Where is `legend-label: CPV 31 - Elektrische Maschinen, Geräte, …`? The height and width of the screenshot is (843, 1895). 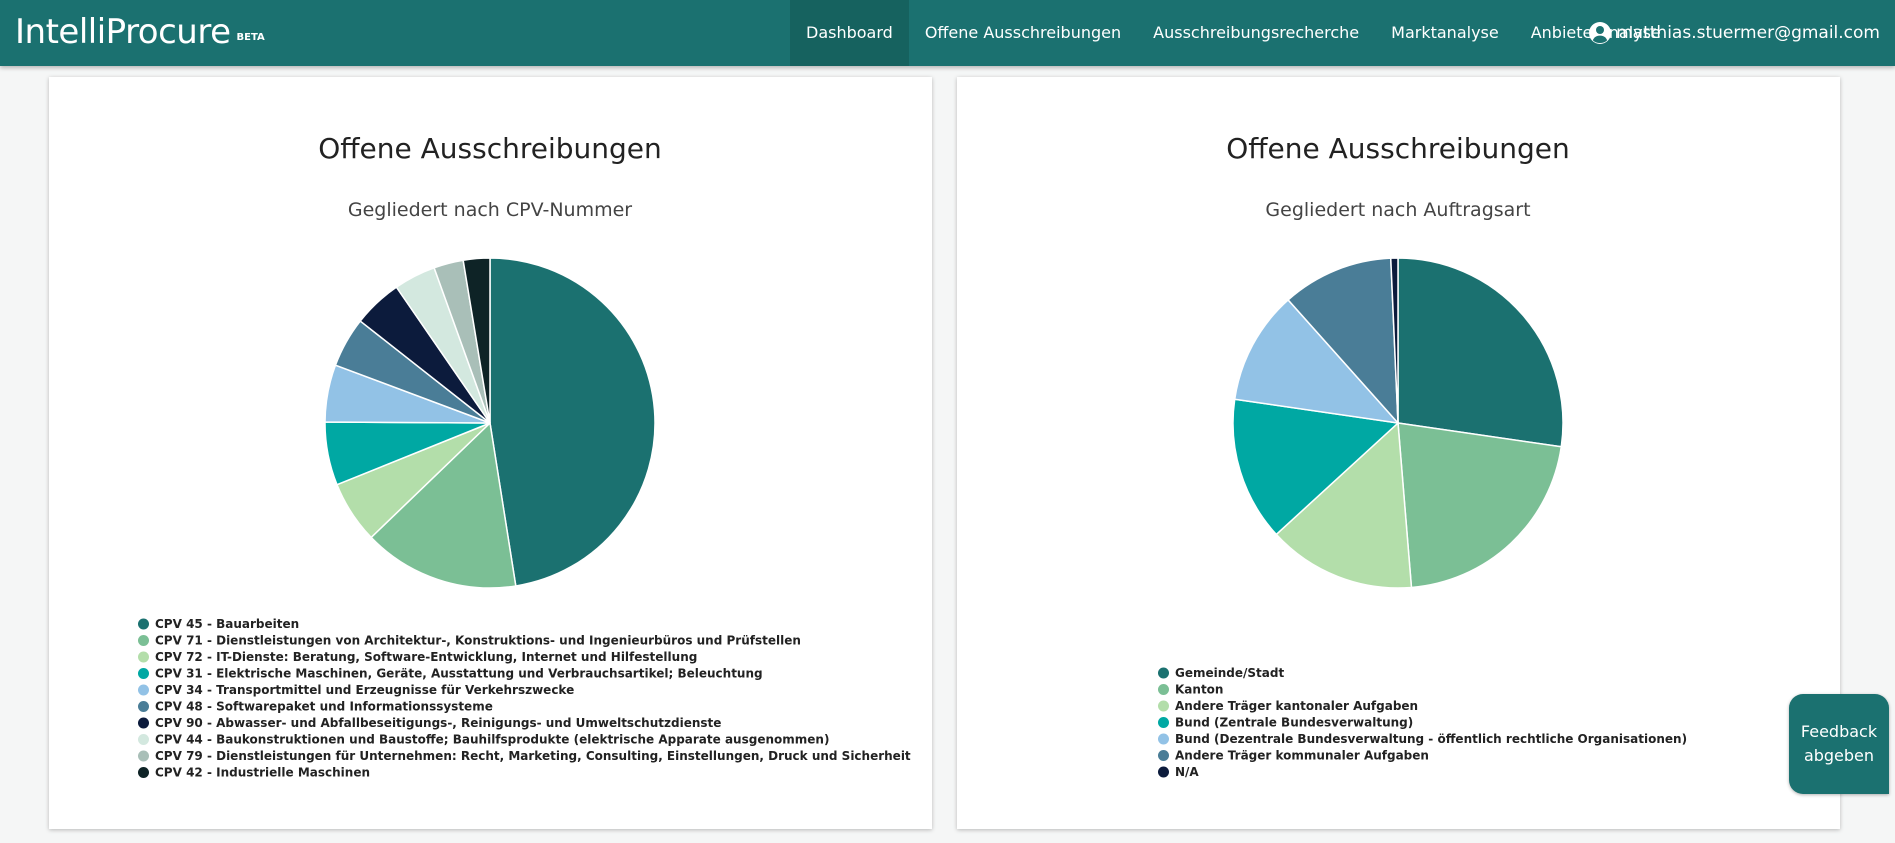 legend-label: CPV 31 - Elektrische Maschinen, Geräte, … is located at coordinates (459, 674).